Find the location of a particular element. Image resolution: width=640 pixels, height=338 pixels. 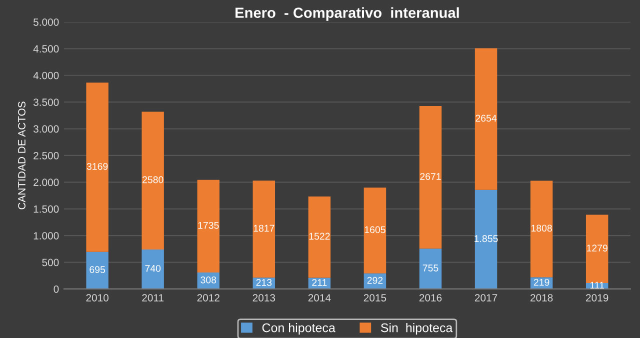

y-tick-label: 3.500 is located at coordinates (46, 102).